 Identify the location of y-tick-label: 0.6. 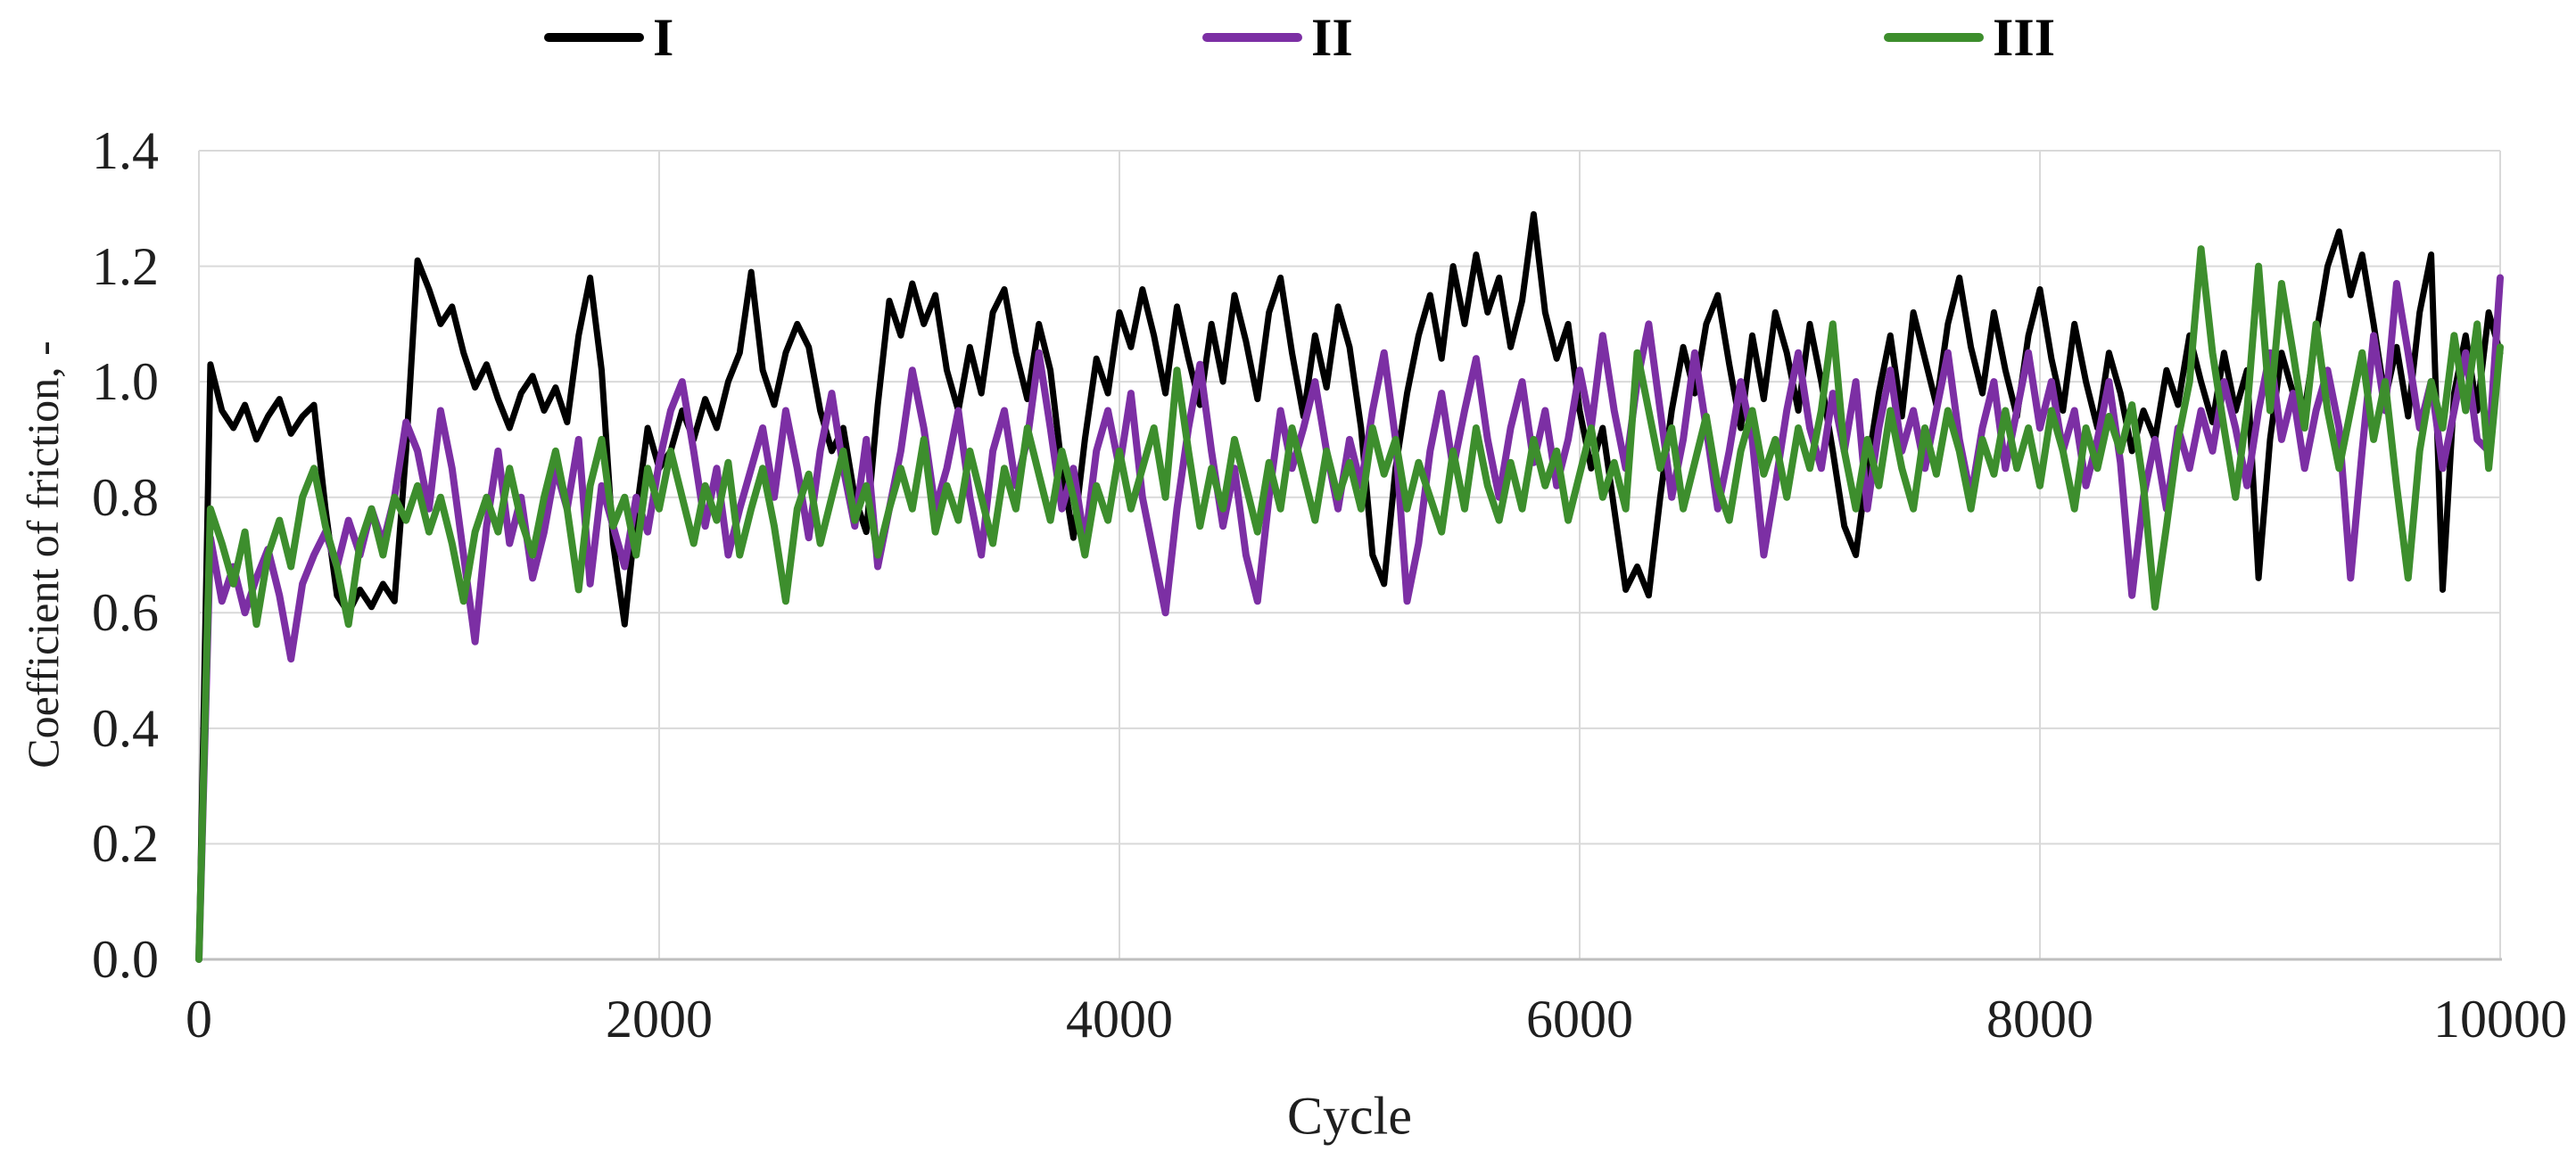
(126, 613).